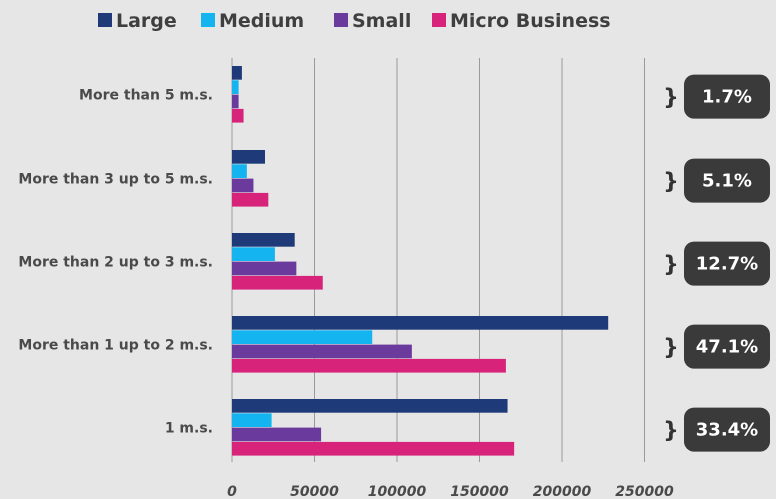 Image resolution: width=776 pixels, height=499 pixels. What do you see at coordinates (253, 254) in the screenshot?
I see `bar-medium-more-than-2-up-to-3-m-s` at bounding box center [253, 254].